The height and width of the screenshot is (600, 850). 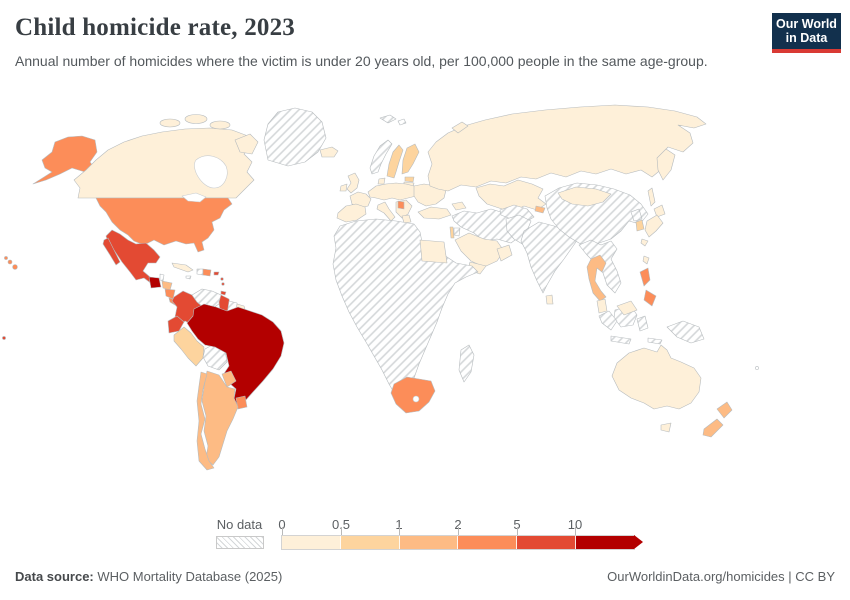 I want to click on owid-logo: Our World in Data, so click(x=806, y=33).